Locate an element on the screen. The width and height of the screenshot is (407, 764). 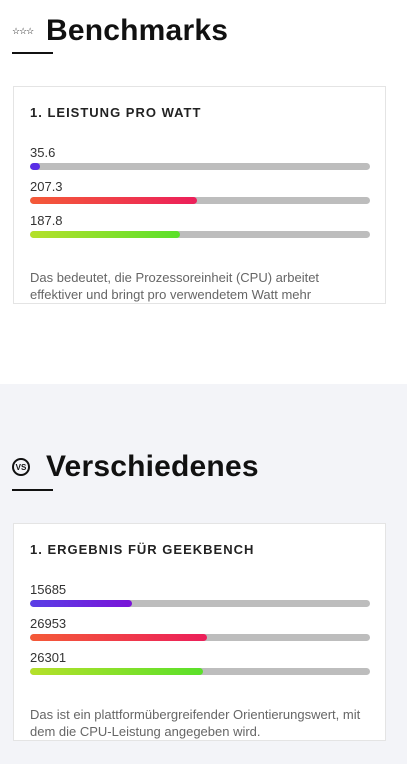
card-title: 1. LEISTUNG PRO WATT is located at coordinates (116, 112).